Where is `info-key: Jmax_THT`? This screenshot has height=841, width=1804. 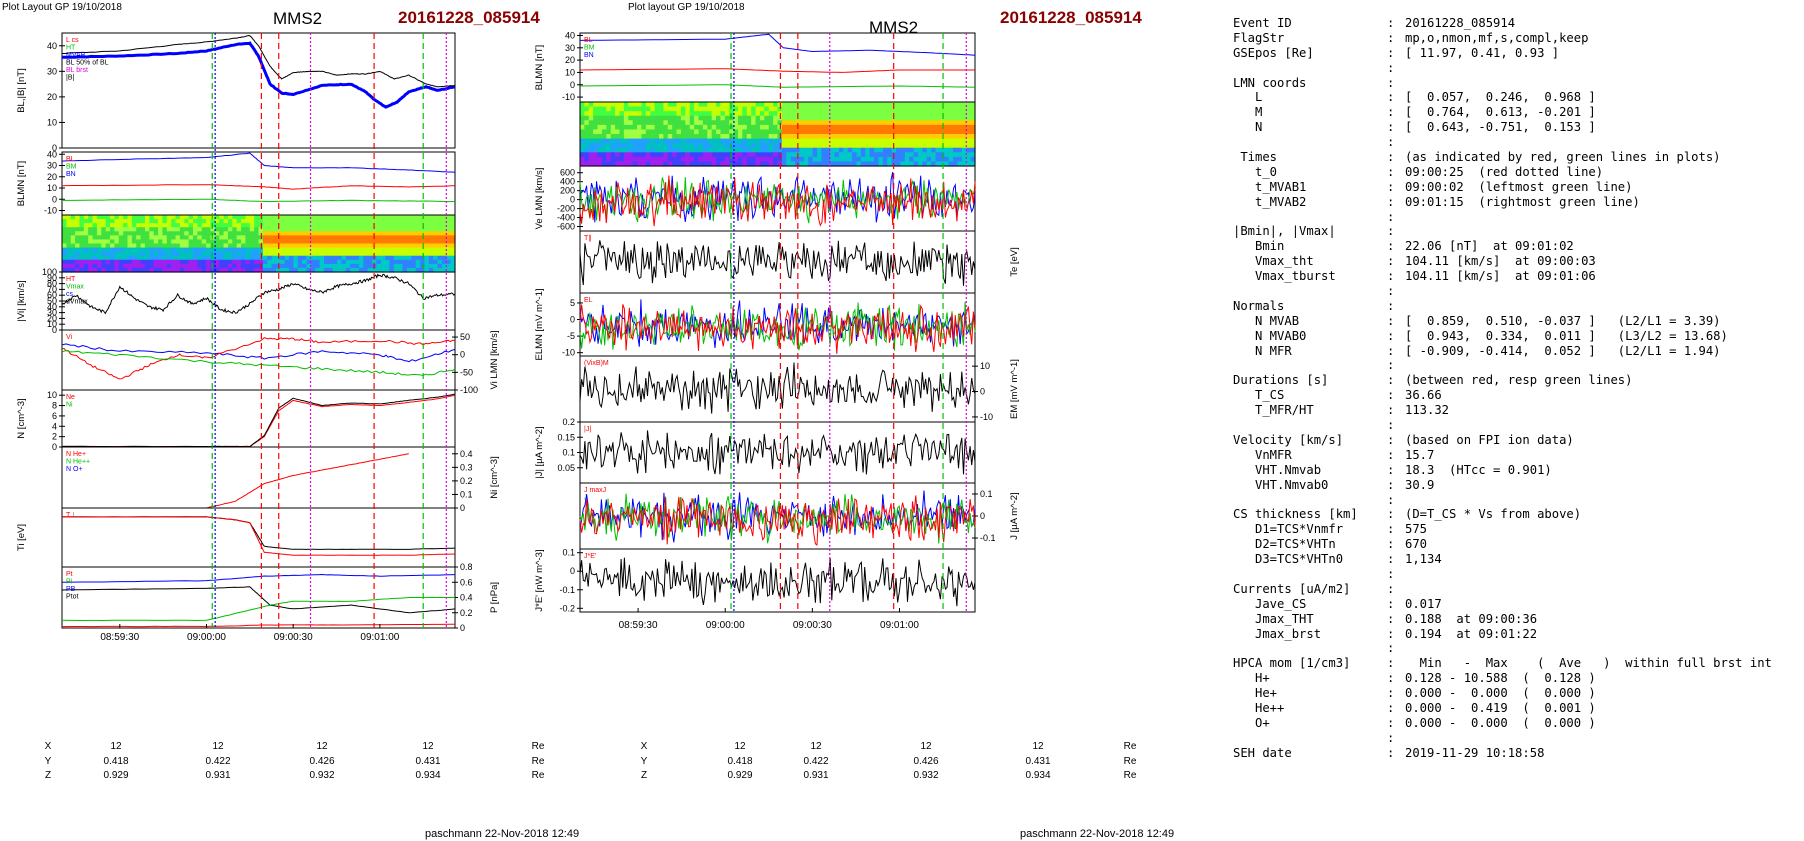 info-key: Jmax_THT is located at coordinates (1273, 618).